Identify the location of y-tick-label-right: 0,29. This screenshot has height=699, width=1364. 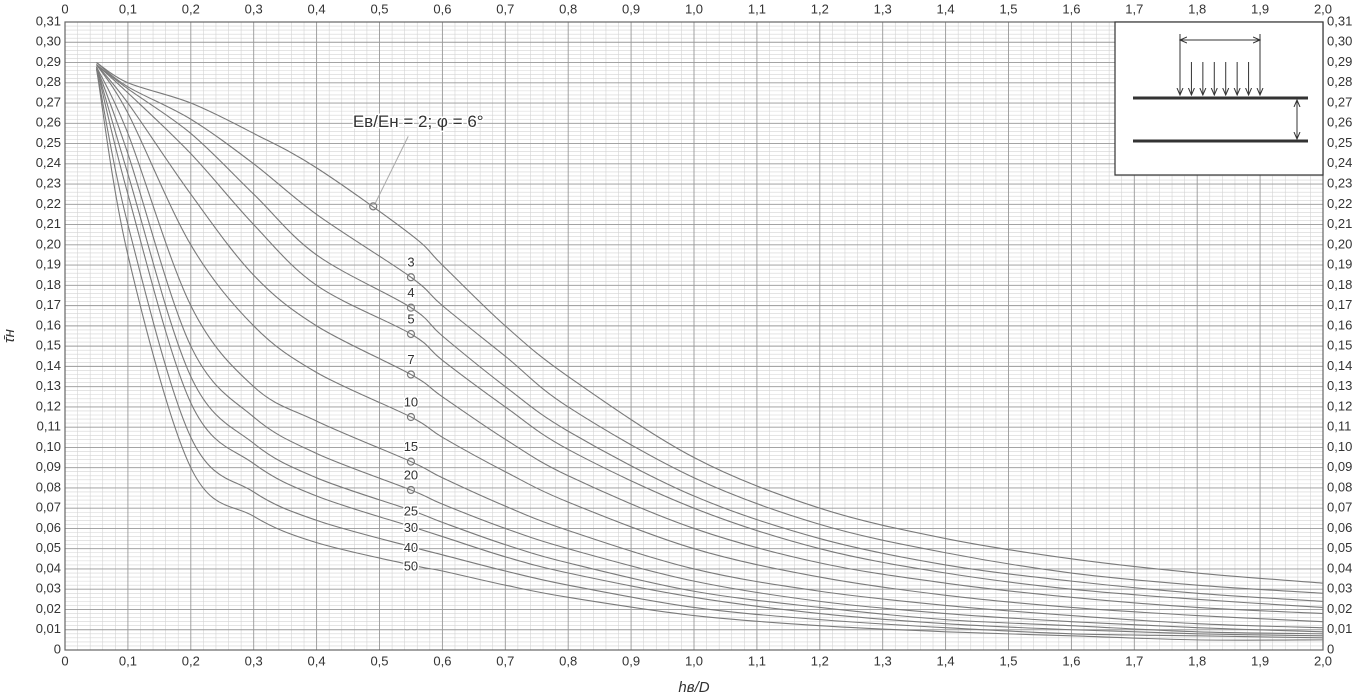
(1339, 61).